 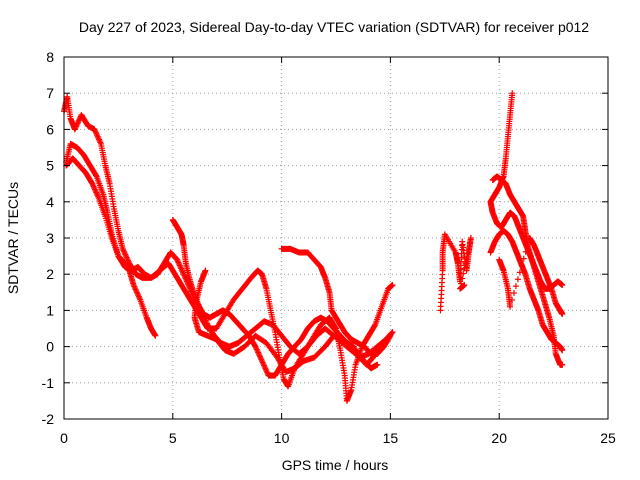 I want to click on x-tick-label: 5, so click(x=173, y=438).